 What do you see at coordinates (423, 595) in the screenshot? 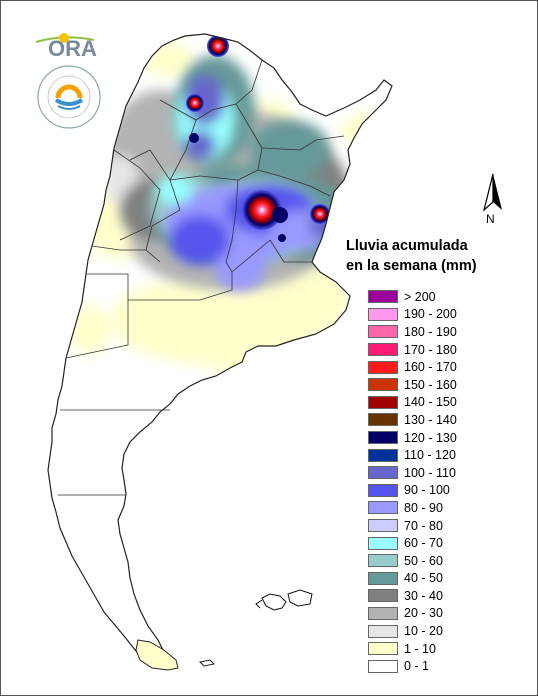
I see `legend-label: 30 - 40` at bounding box center [423, 595].